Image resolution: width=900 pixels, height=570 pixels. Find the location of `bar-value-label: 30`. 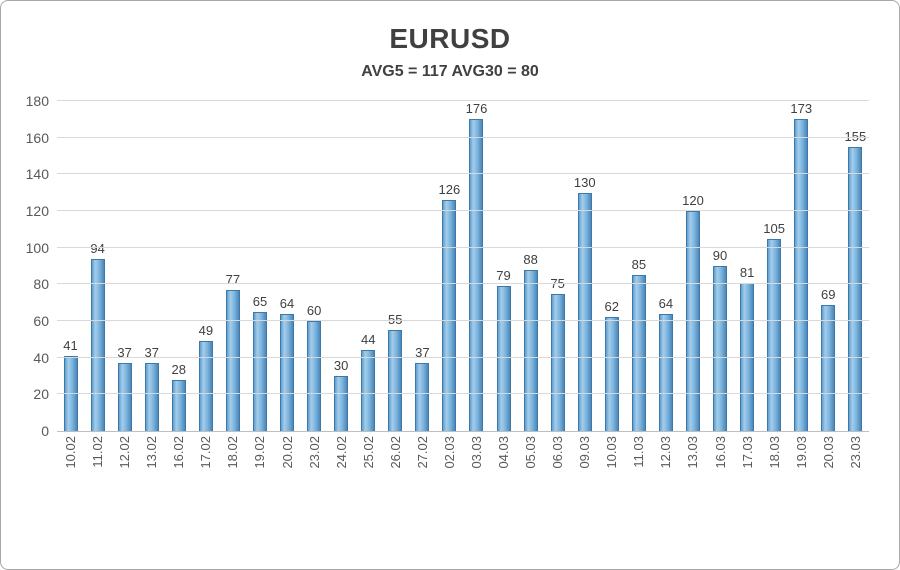

bar-value-label: 30 is located at coordinates (341, 365).